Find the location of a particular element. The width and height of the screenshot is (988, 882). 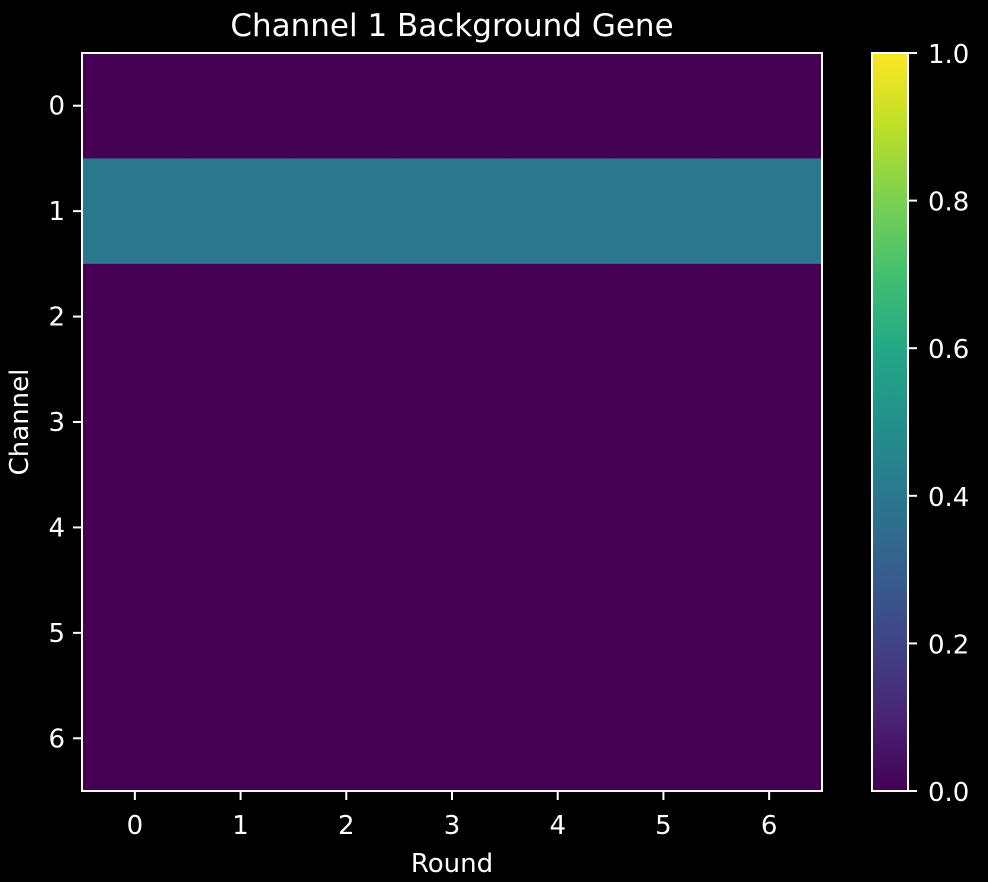

x-tick-label: 6 is located at coordinates (769, 826).